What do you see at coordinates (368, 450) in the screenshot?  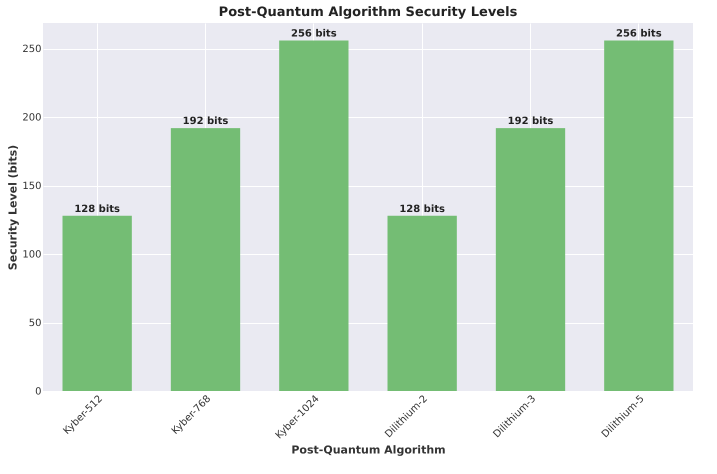 I see `x-axis-title: Post-Quantum Algorithm` at bounding box center [368, 450].